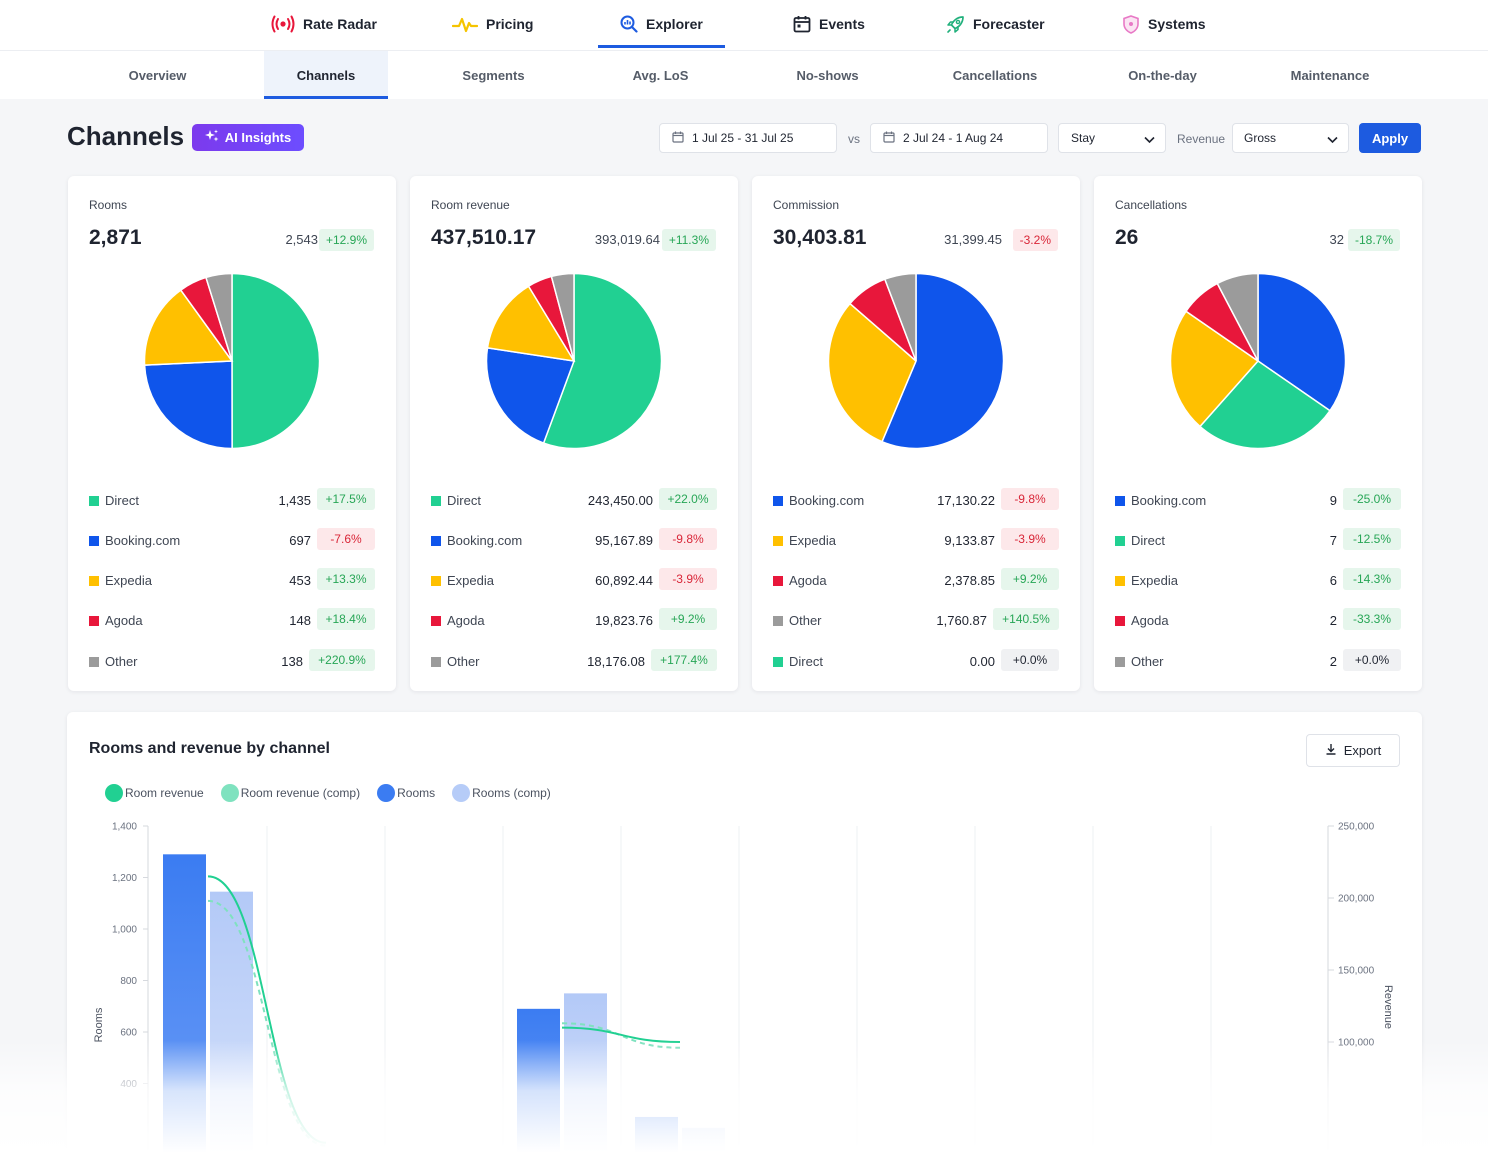 The width and height of the screenshot is (1488, 1153). Describe the element at coordinates (164, 793) in the screenshot. I see `legend-label: Room revenue` at that location.